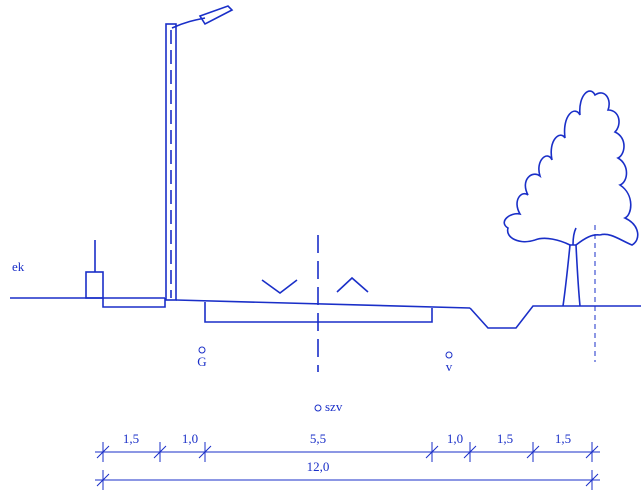 The height and width of the screenshot is (492, 641). What do you see at coordinates (171, 162) in the screenshot?
I see `lamp-pole` at bounding box center [171, 162].